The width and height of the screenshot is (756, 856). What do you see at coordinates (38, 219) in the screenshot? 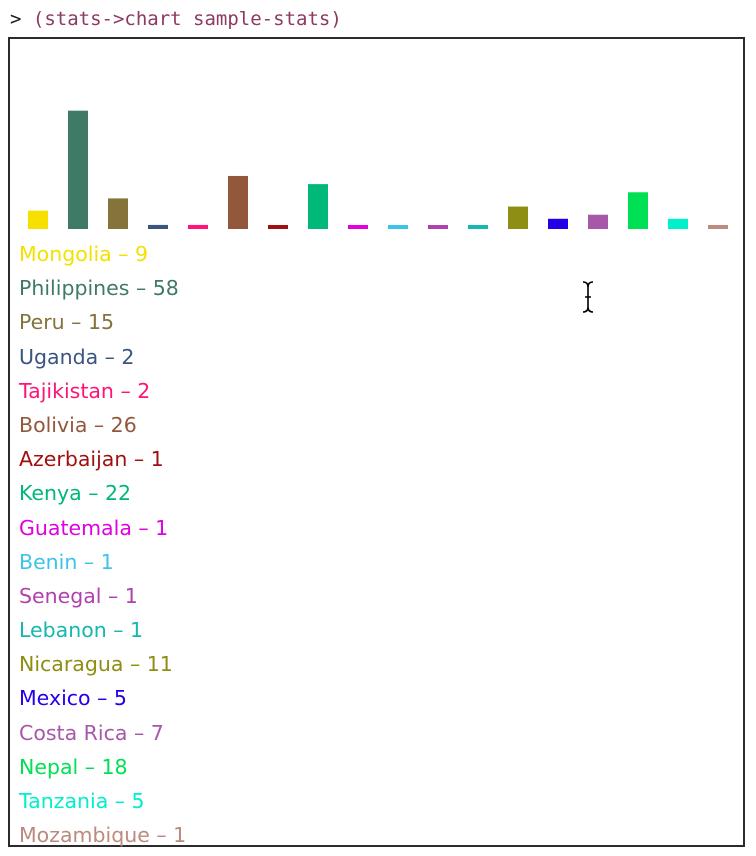
I see `bar-mongolia` at bounding box center [38, 219].